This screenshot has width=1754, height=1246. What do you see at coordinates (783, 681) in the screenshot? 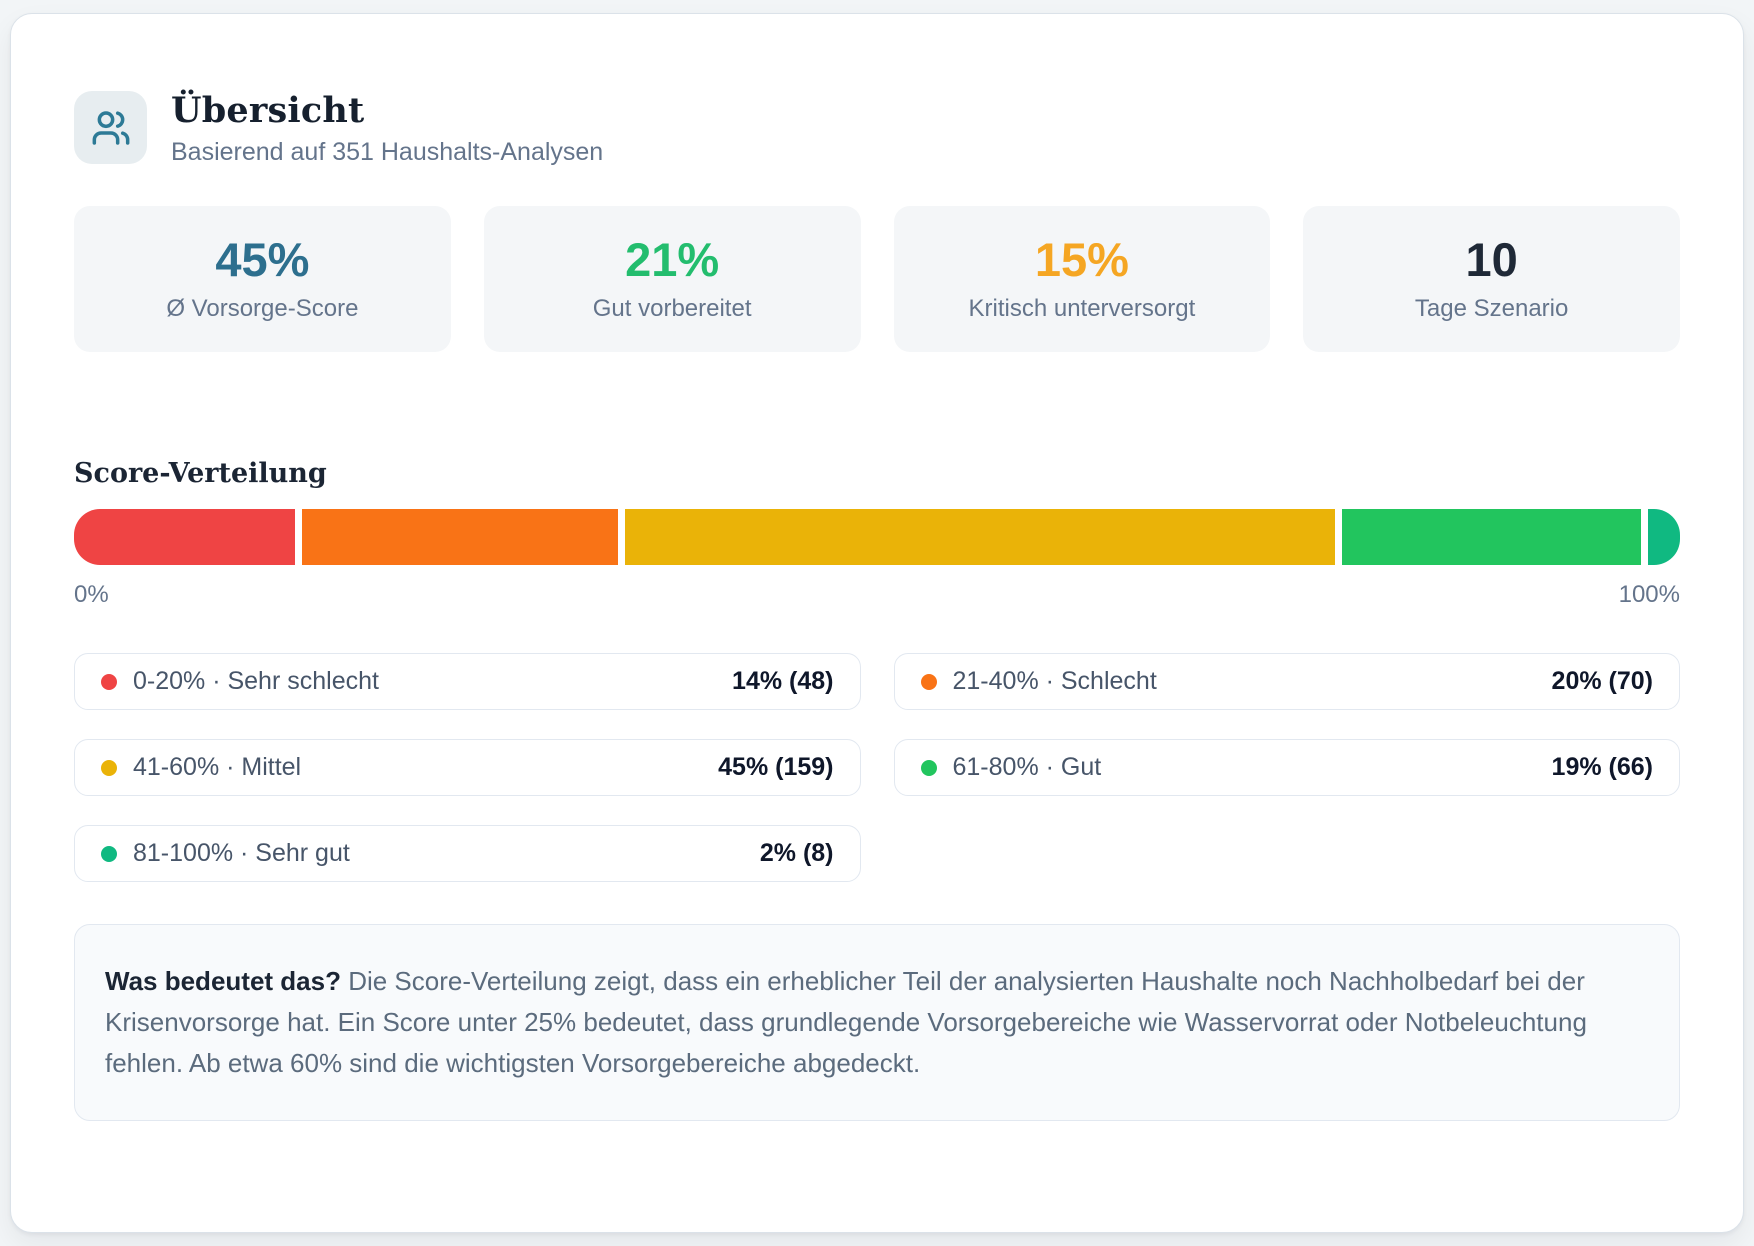
I see `legend-value: 14% (48)` at bounding box center [783, 681].